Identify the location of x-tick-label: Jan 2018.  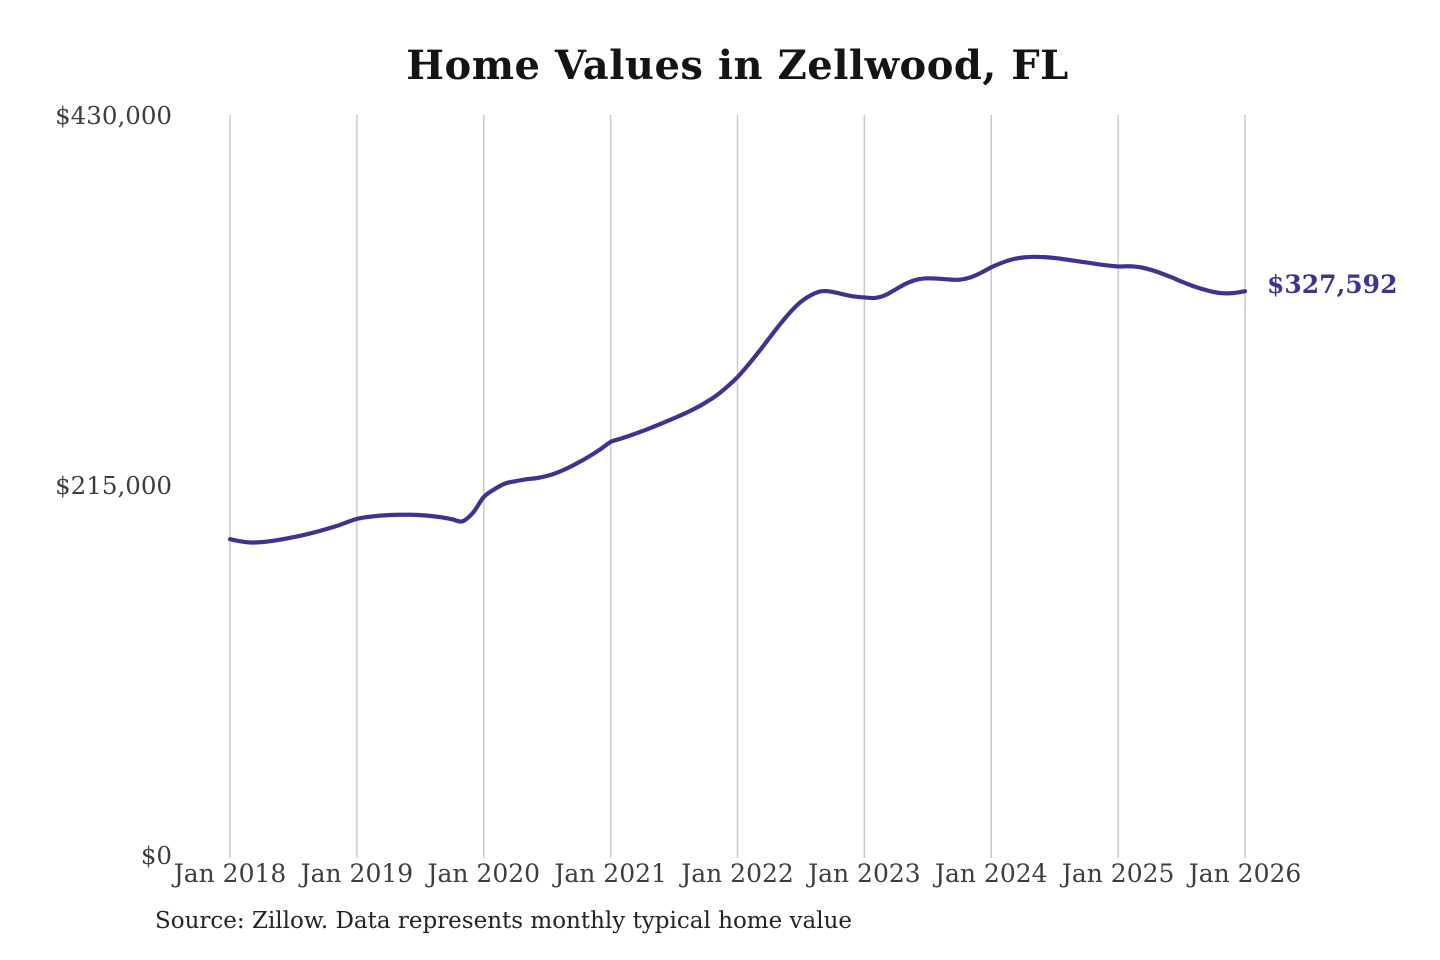
(229, 873).